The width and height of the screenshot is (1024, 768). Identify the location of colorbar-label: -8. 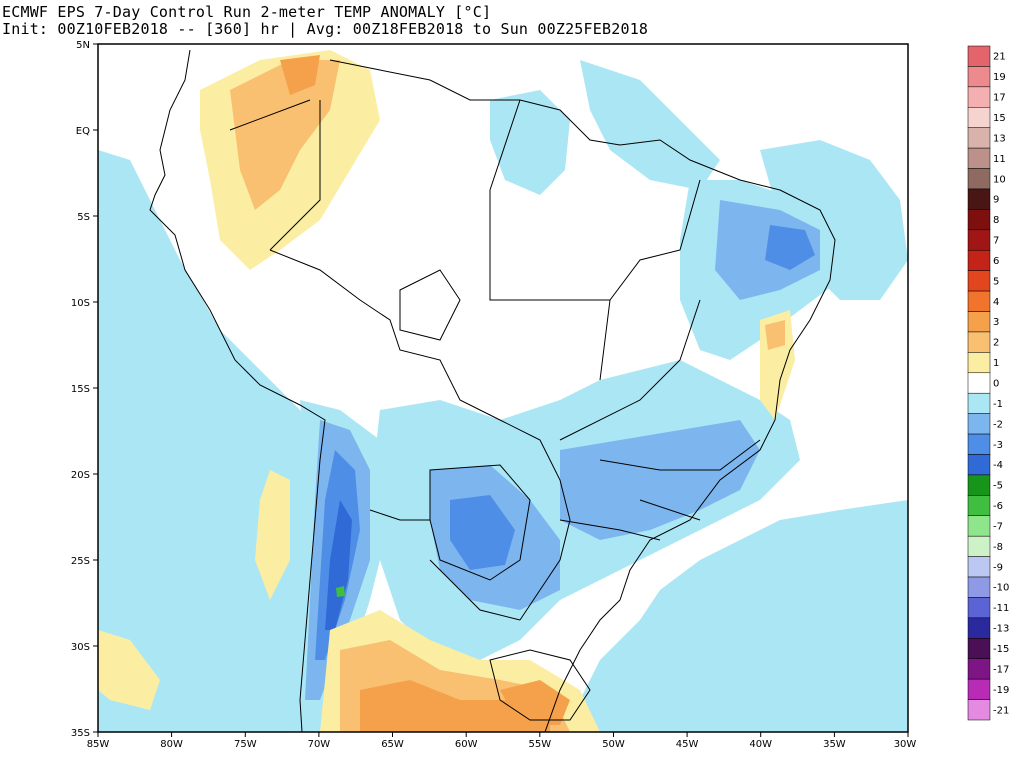
(998, 547).